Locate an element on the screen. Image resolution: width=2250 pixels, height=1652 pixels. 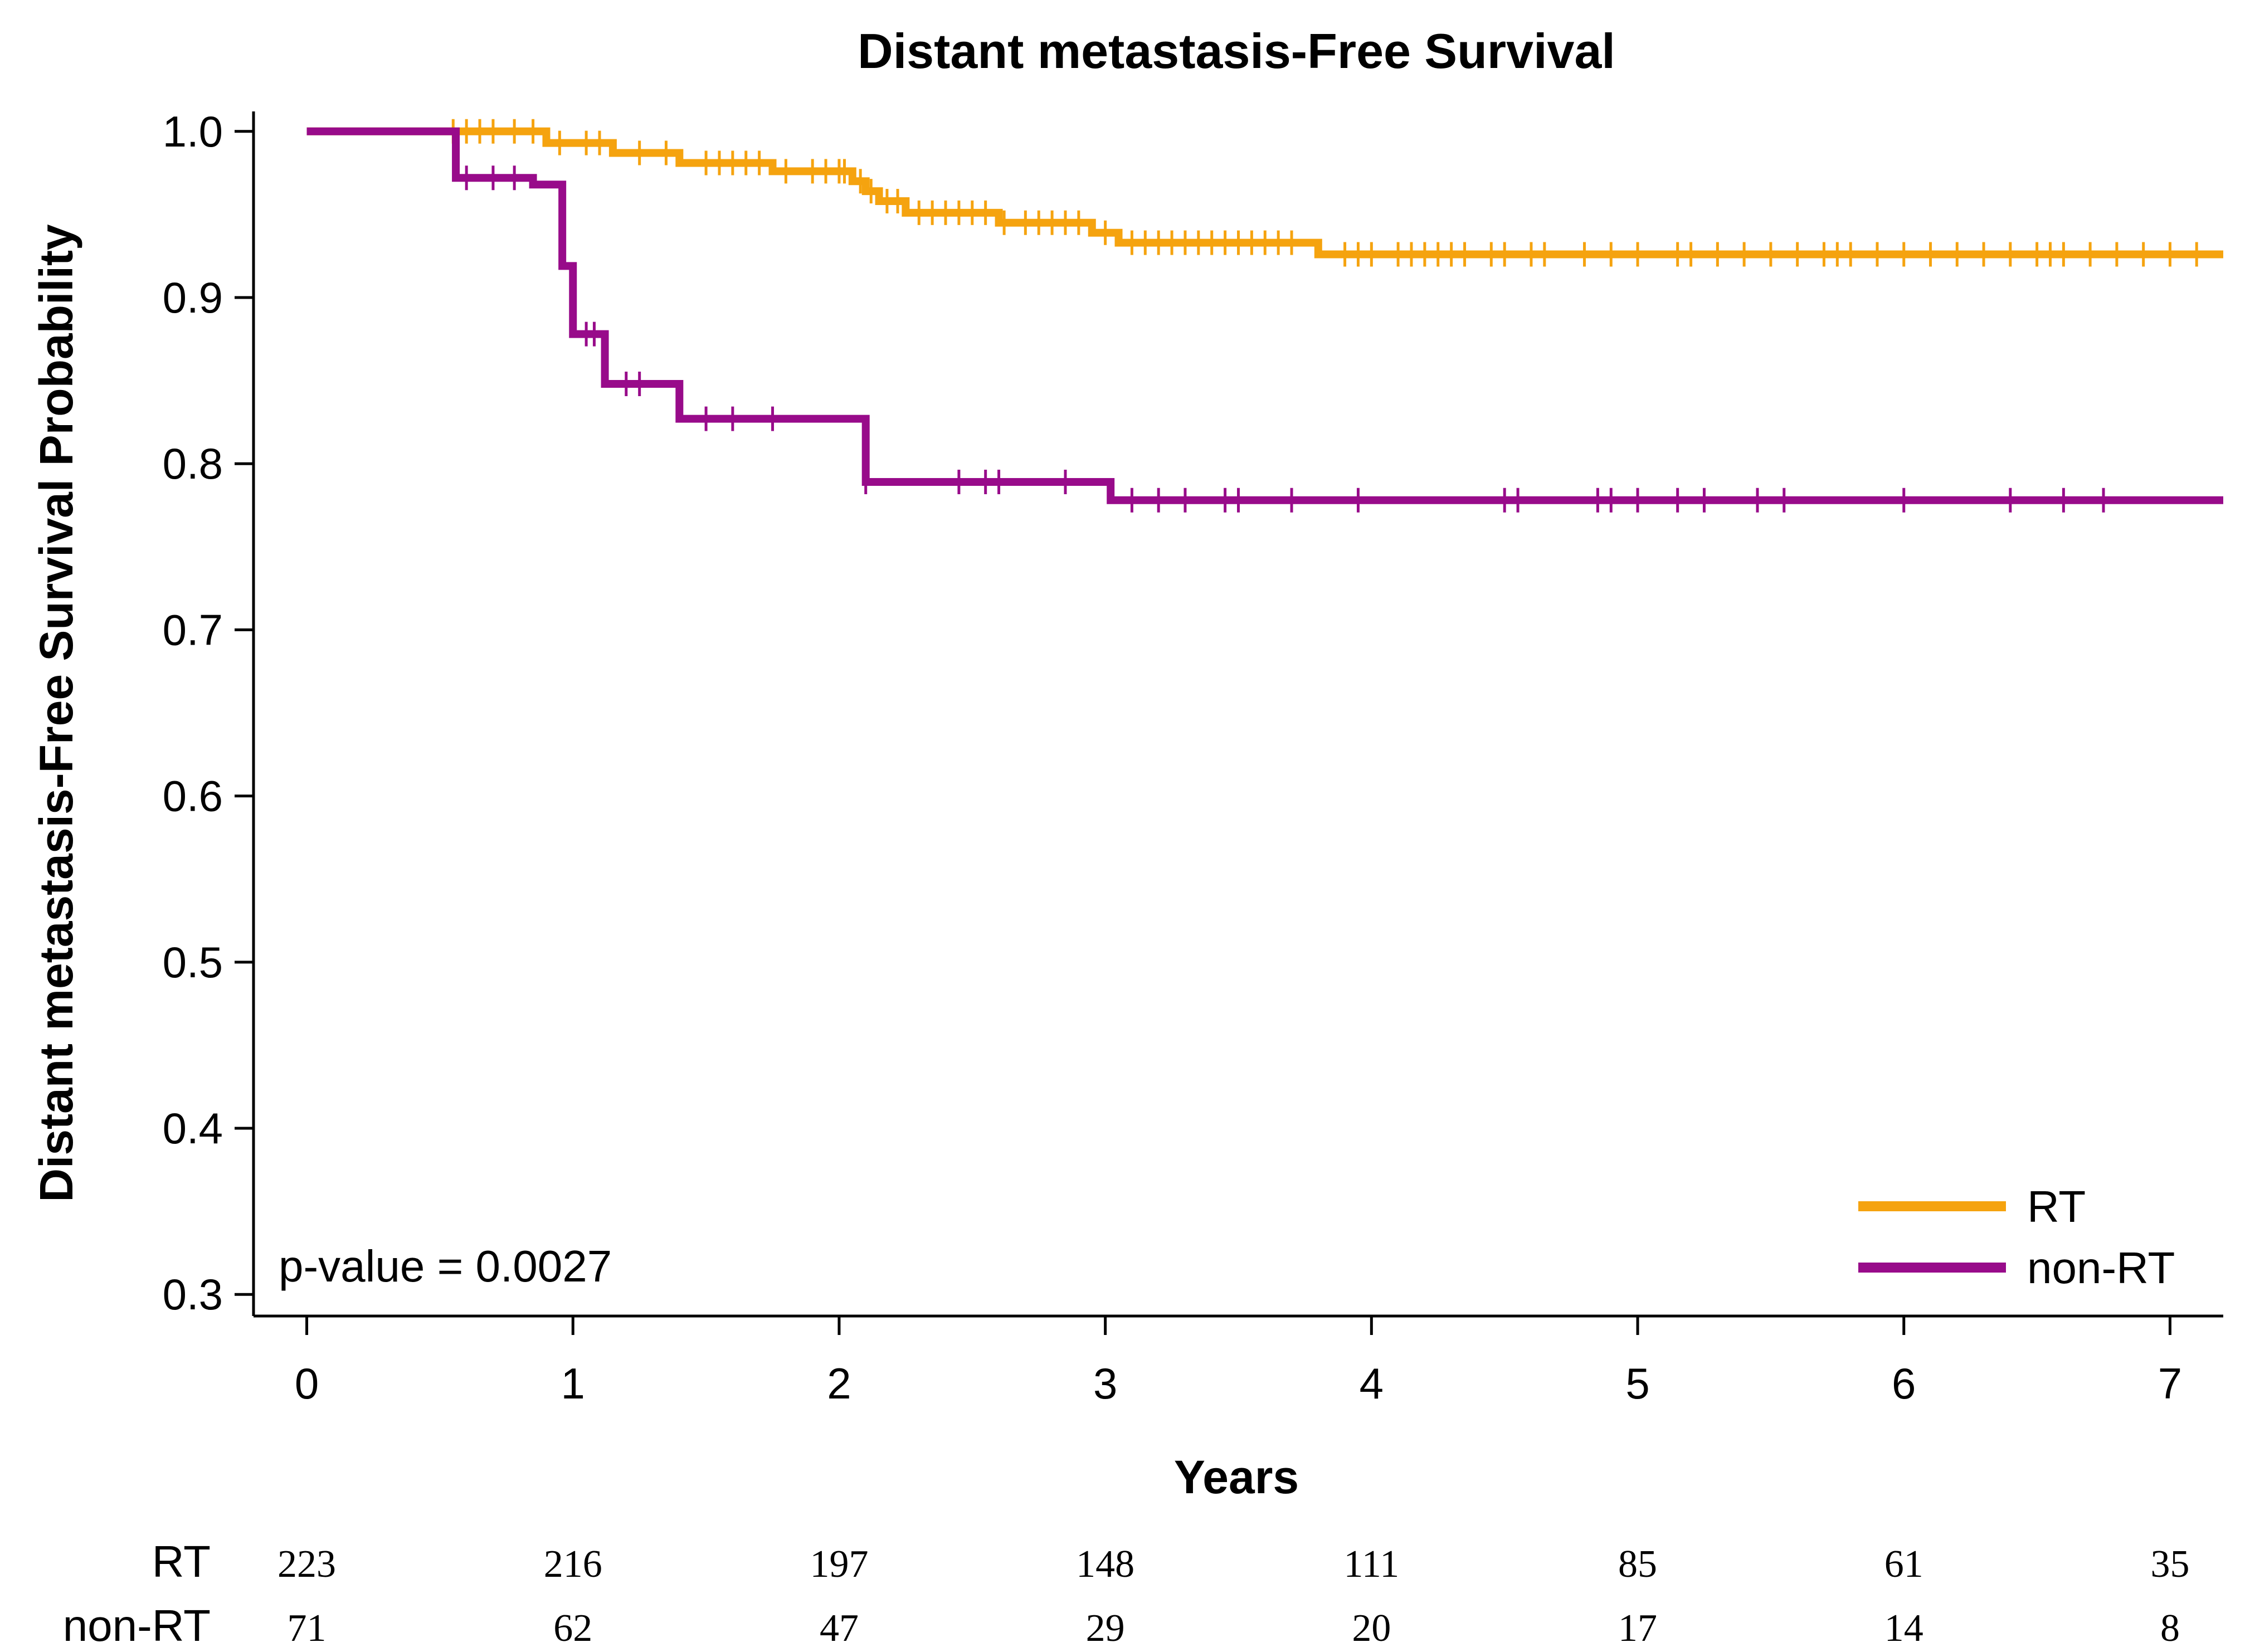
risk-count-rt: 216 is located at coordinates (573, 1564).